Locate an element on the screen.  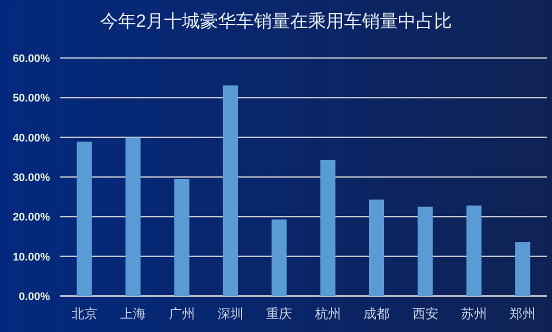
x-tick-label: 北京 is located at coordinates (84, 313).